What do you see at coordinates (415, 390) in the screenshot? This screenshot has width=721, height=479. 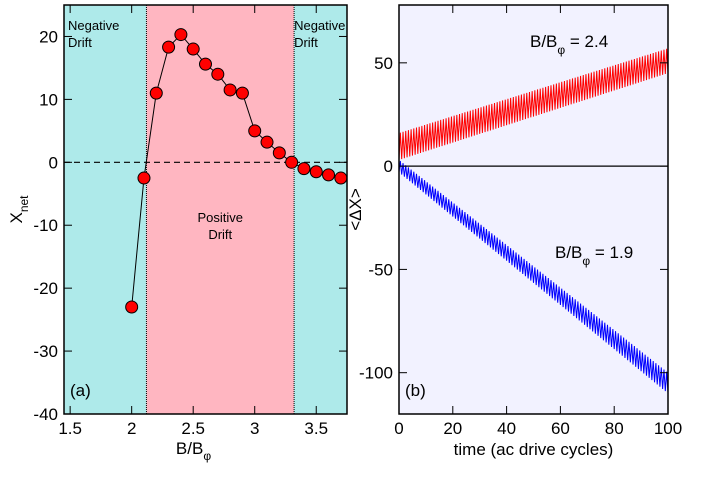 I see `panel-label: (b)` at bounding box center [415, 390].